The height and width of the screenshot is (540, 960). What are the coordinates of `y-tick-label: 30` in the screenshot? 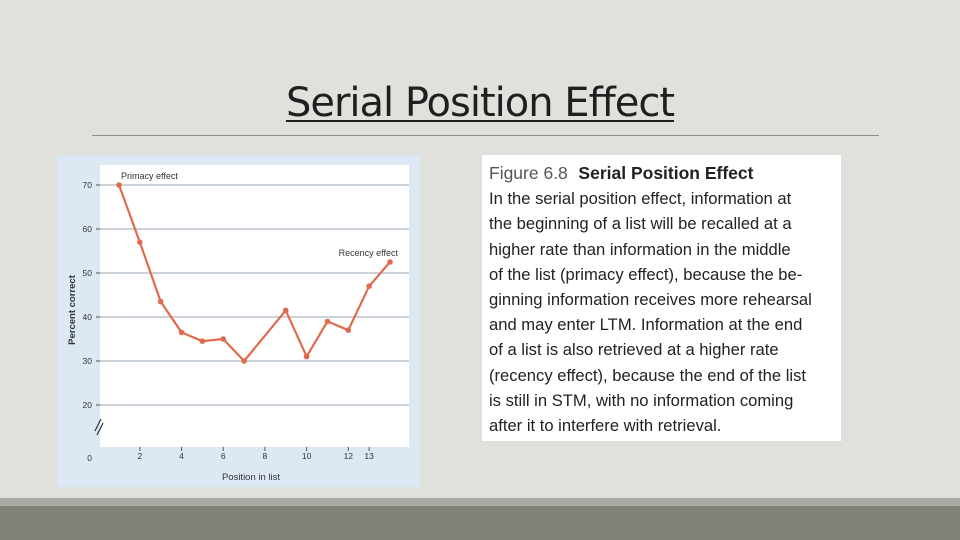 It's located at (88, 361).